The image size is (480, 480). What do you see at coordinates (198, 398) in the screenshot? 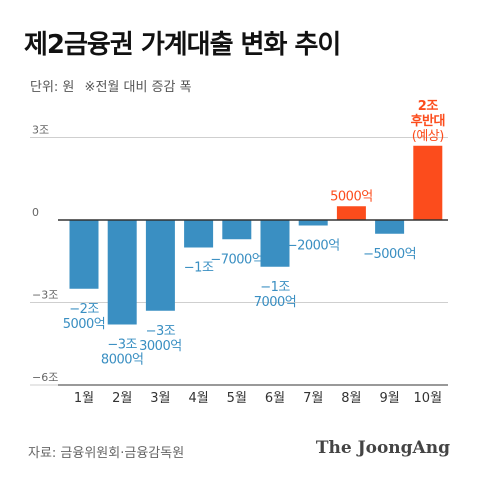
I see `x-tick-label: 4월` at bounding box center [198, 398].